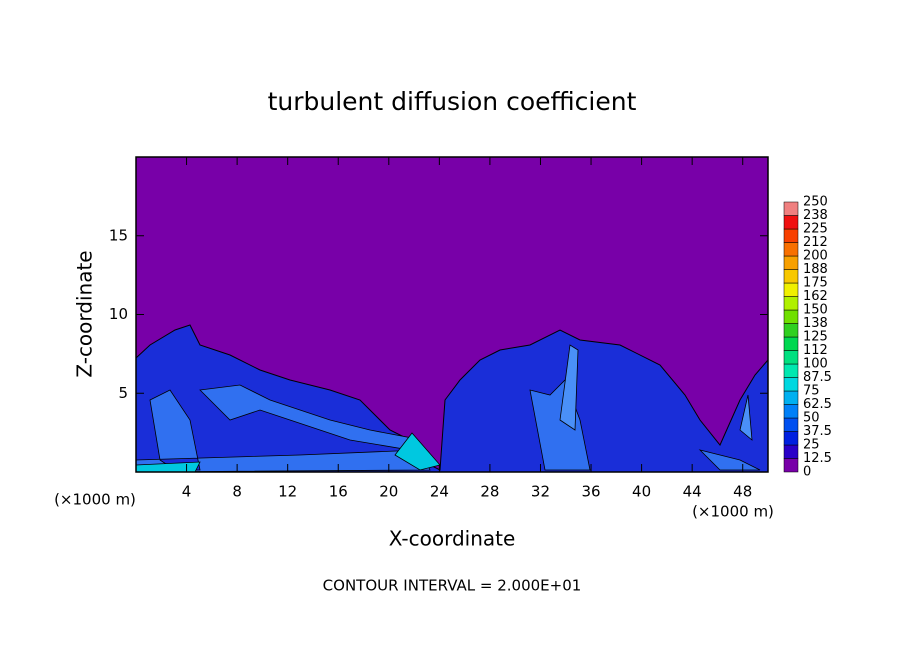 Image resolution: width=904 pixels, height=654 pixels. What do you see at coordinates (817, 377) in the screenshot?
I see `colorbar-label: 87.5` at bounding box center [817, 377].